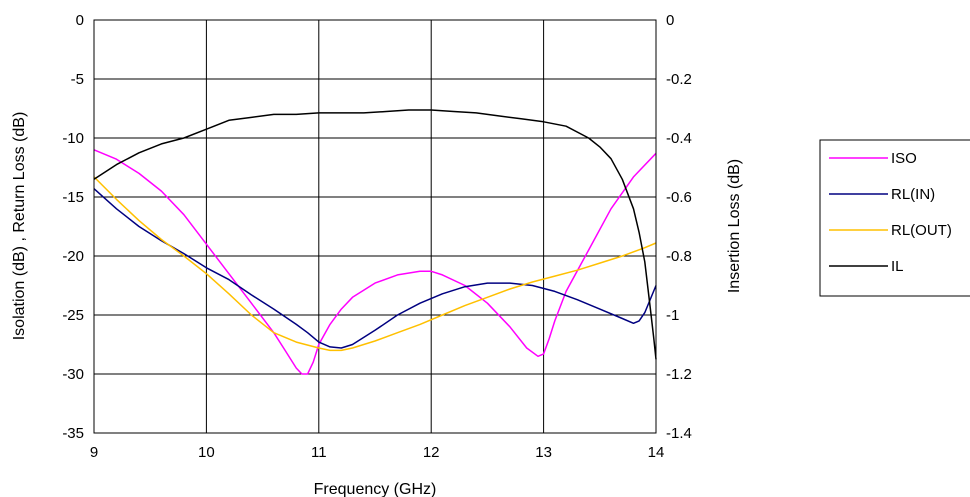  What do you see at coordinates (921, 230) in the screenshot?
I see `legend-label-rl-out: RL(OUT)` at bounding box center [921, 230].